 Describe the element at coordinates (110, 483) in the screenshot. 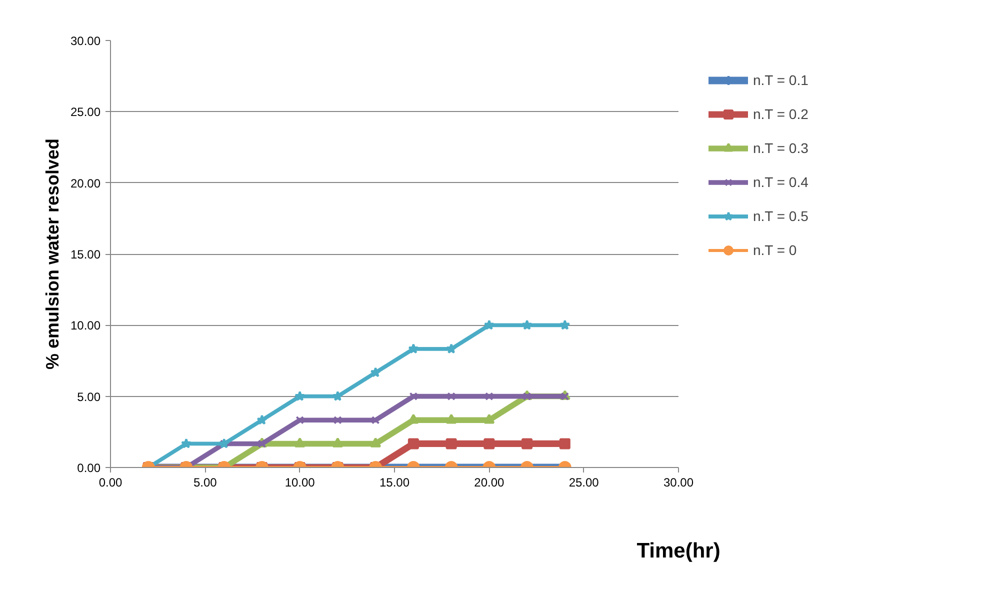

I see `x-tick-label: 0.00` at that location.